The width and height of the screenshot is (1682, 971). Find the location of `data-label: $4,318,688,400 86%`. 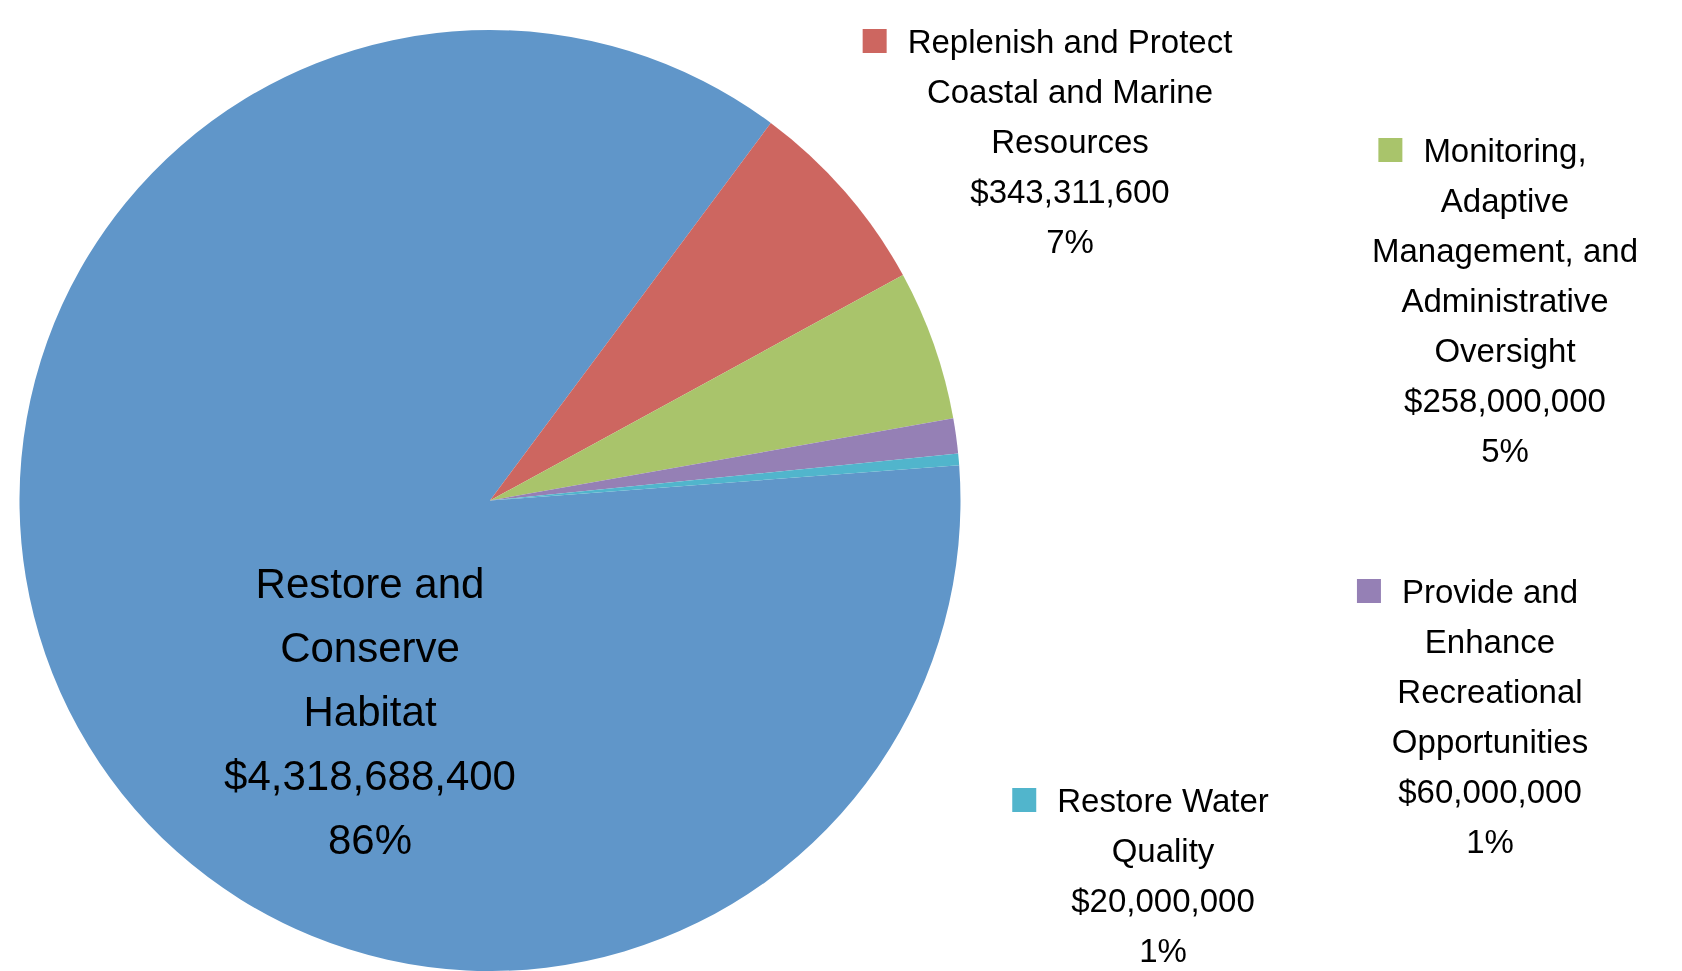

data-label: $4,318,688,400 86% is located at coordinates (370, 807).